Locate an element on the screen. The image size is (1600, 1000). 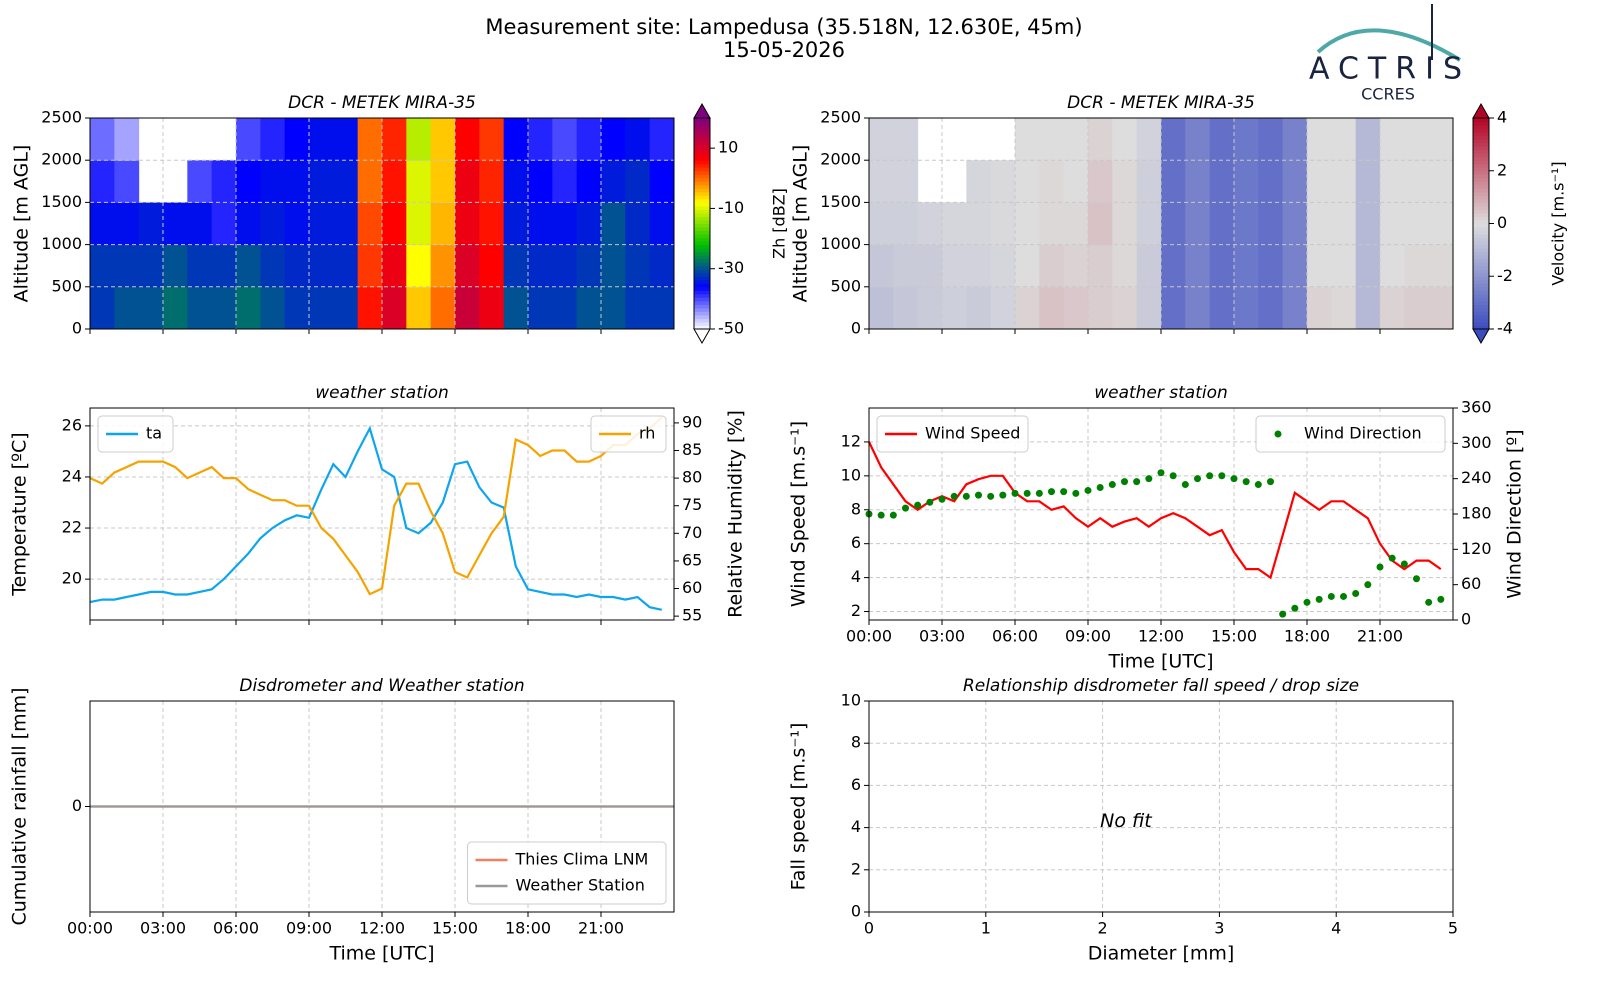
y-tick-label: 2000 is located at coordinates (840, 159).